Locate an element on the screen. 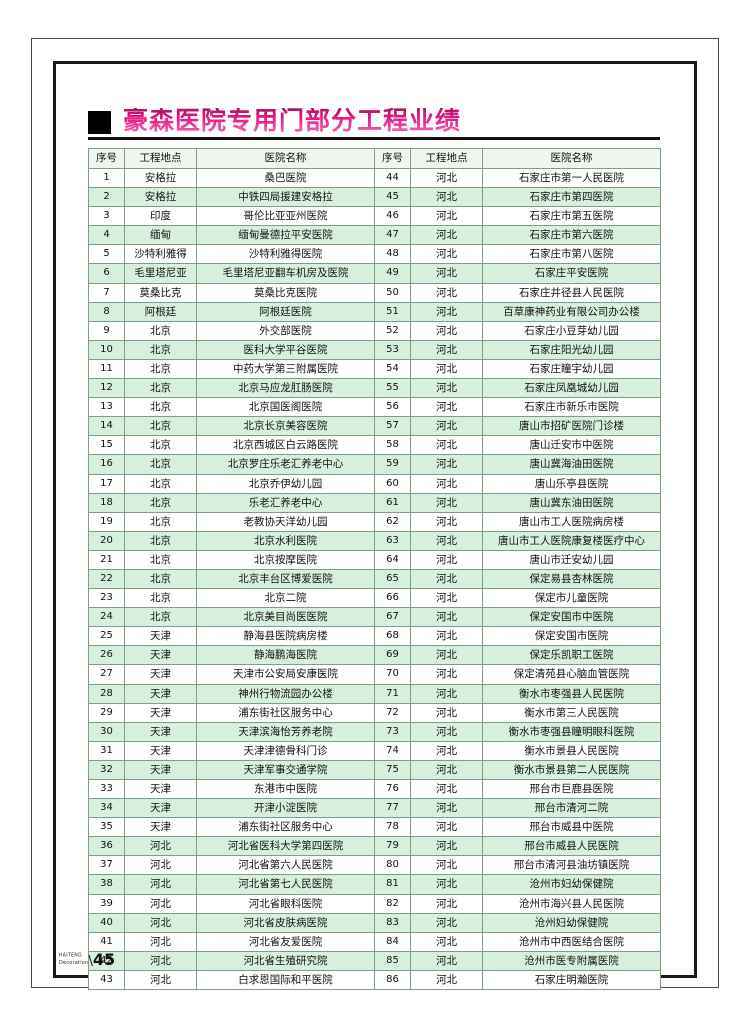  cell-hospital-name: 保定安国市医院 is located at coordinates (571, 636).